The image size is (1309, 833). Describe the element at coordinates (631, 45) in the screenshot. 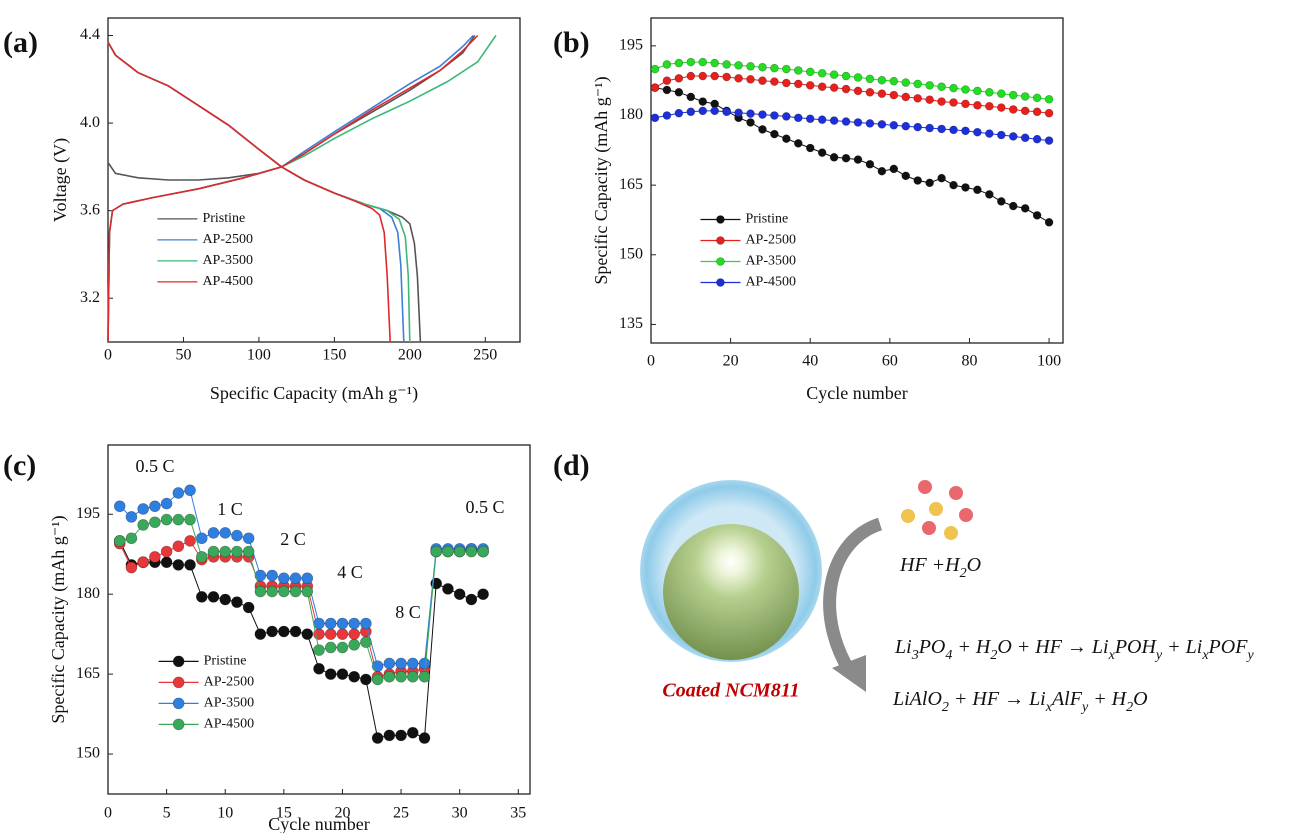

I see `y-tick-label: 195` at that location.